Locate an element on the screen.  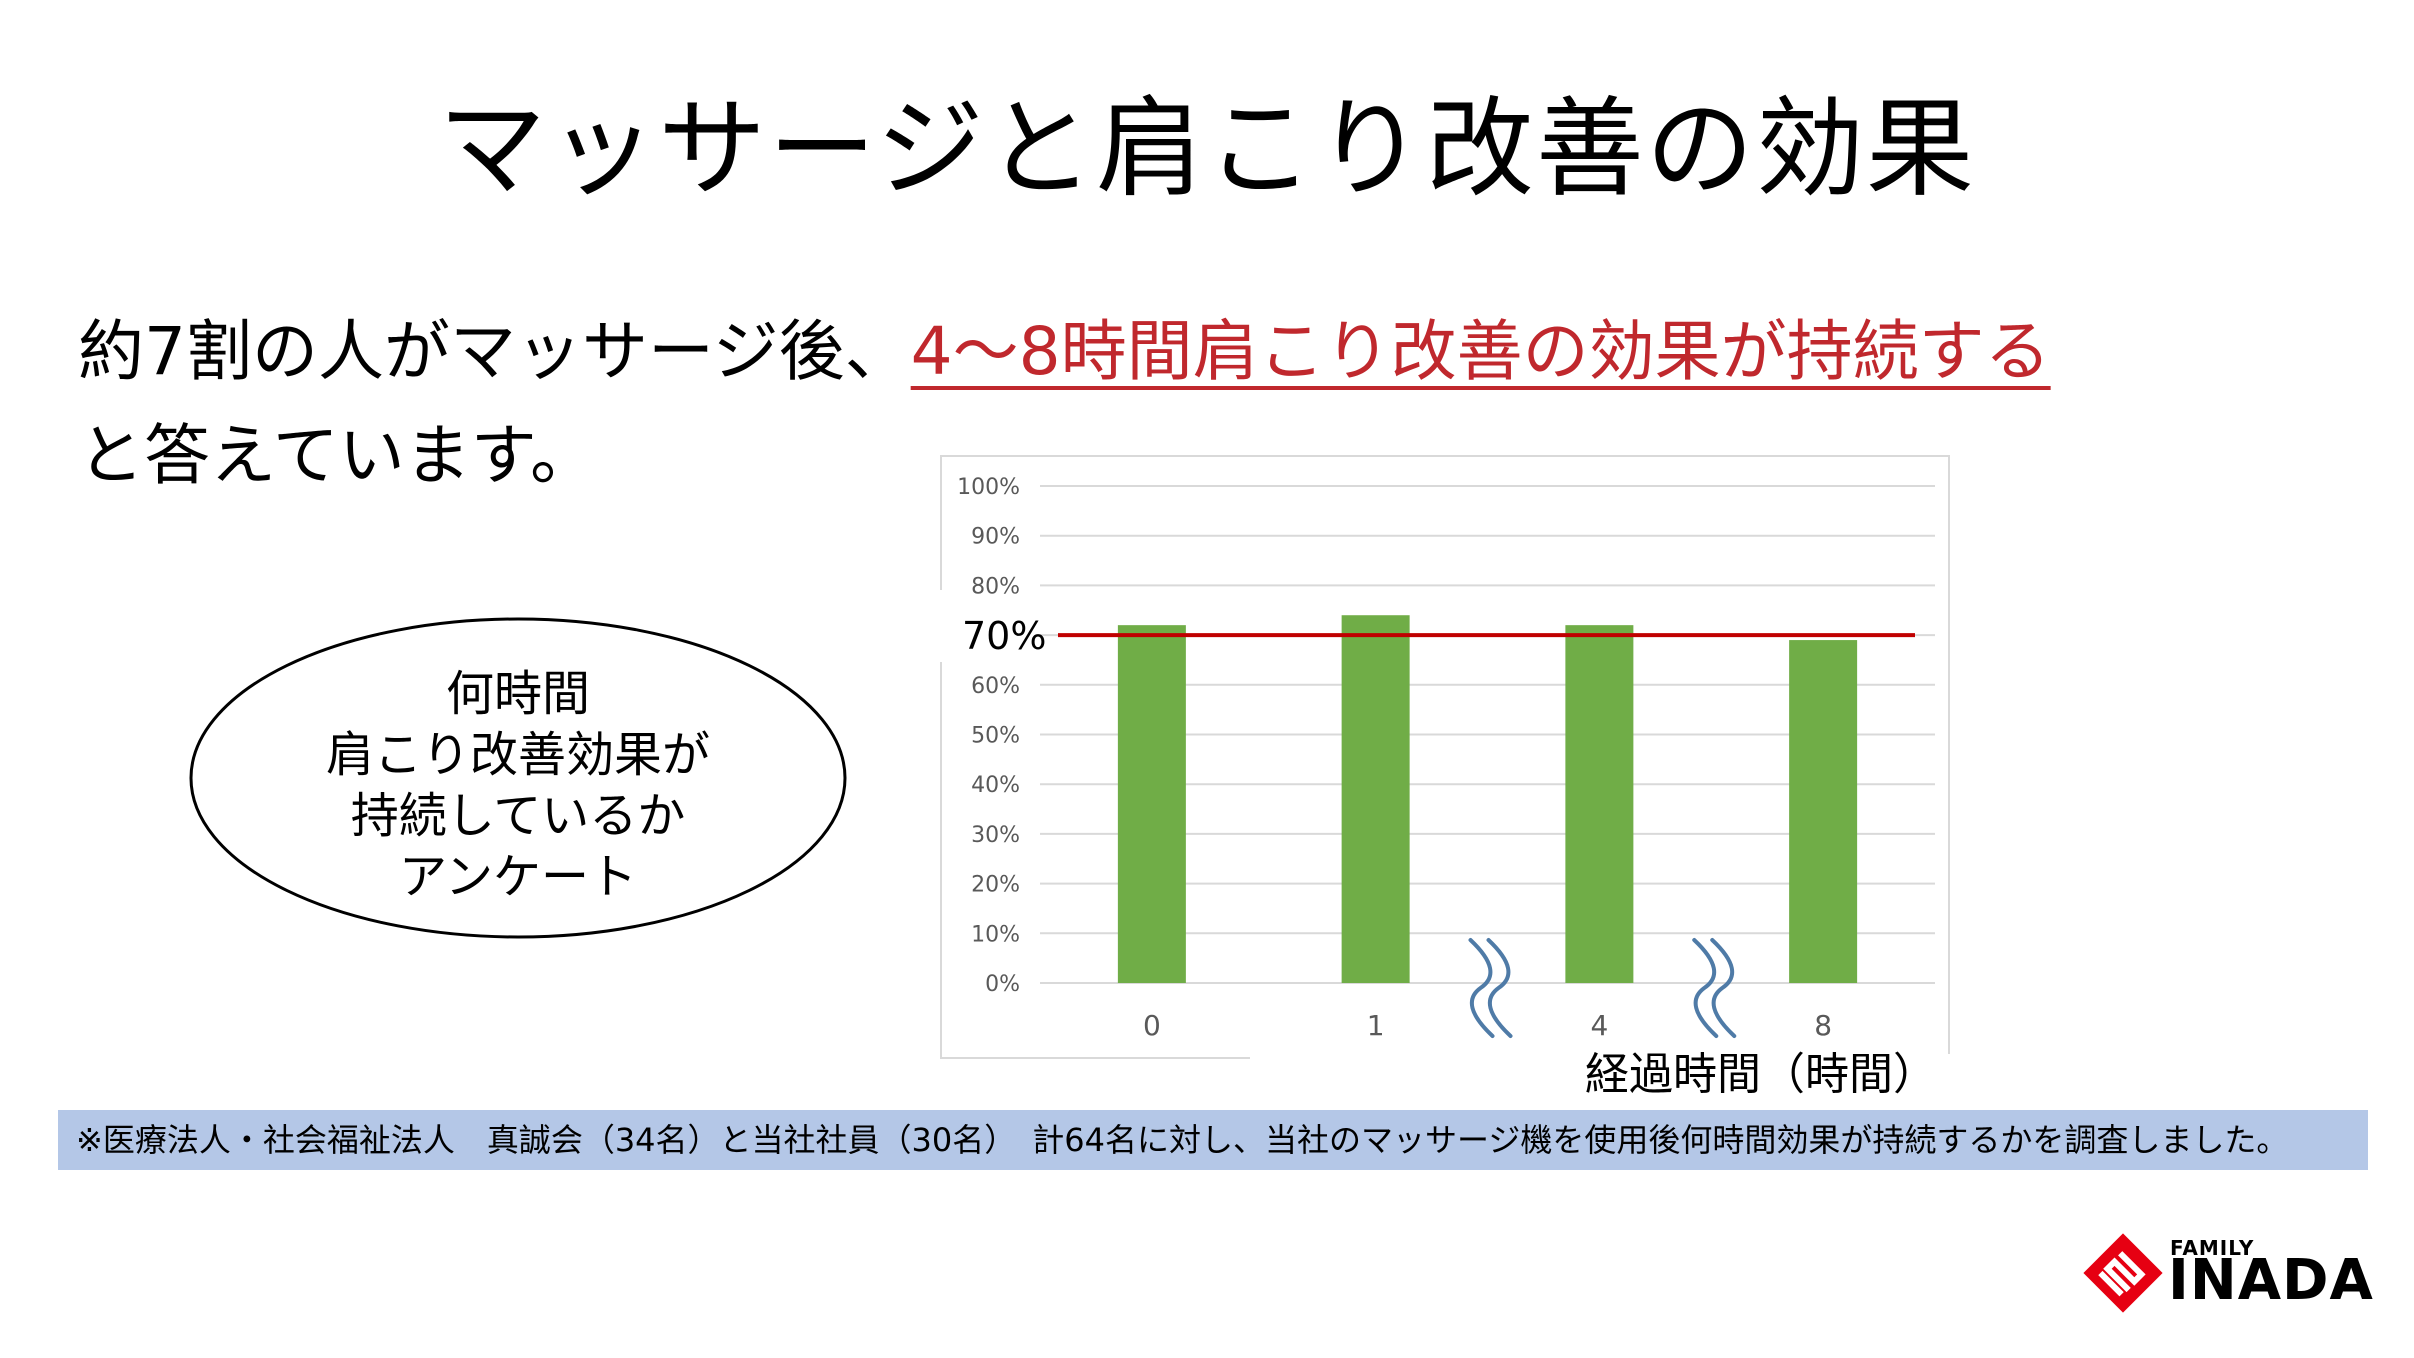
lead-highlight: 4～8時間肩こり改善の効果が持続する is located at coordinates (1480, 351).